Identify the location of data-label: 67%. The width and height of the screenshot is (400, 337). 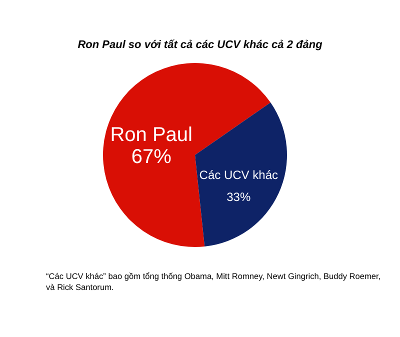
(151, 157).